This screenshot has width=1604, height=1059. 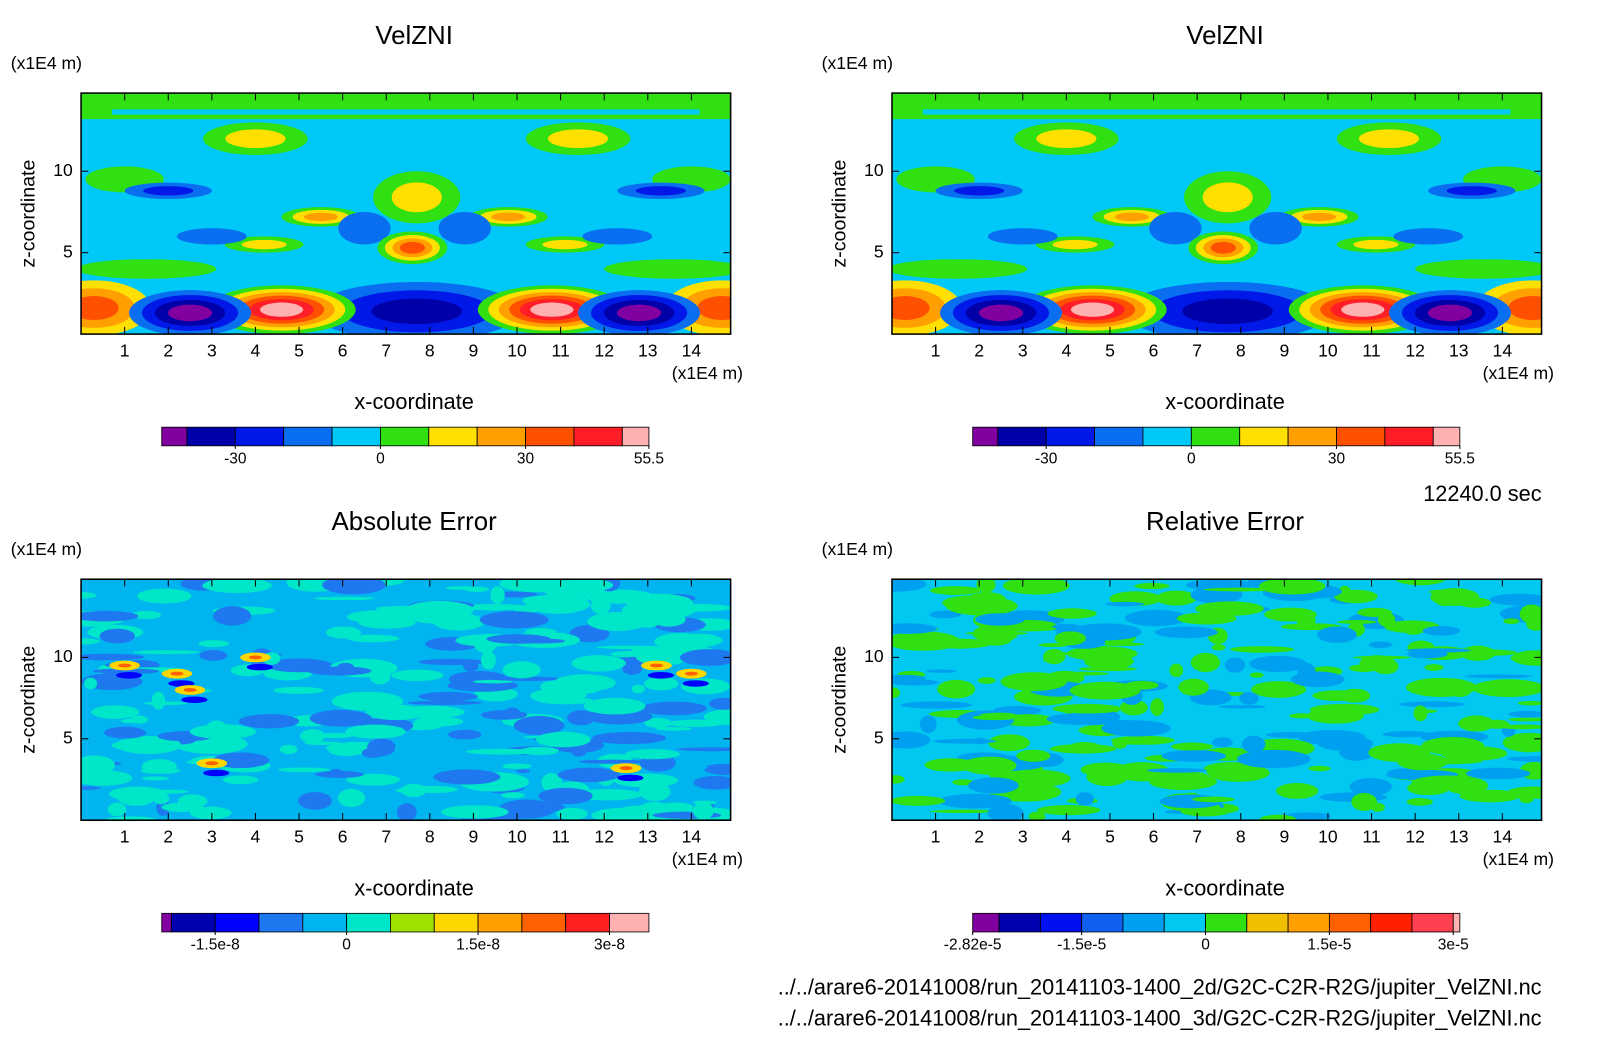 What do you see at coordinates (29, 213) in the screenshot?
I see `y-axis-label: z-coordinate` at bounding box center [29, 213].